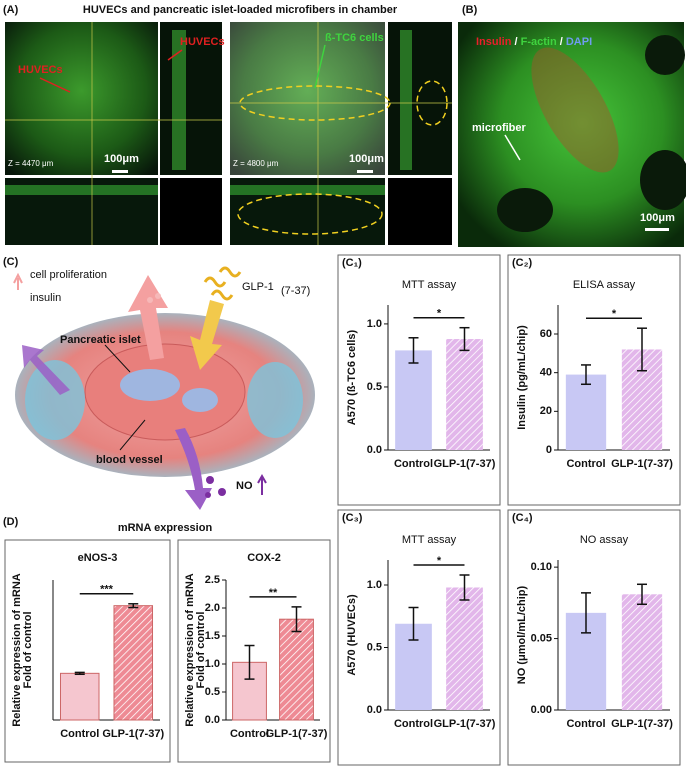  What do you see at coordinates (46, 370) in the screenshot?
I see `arrow-left` at bounding box center [46, 370].